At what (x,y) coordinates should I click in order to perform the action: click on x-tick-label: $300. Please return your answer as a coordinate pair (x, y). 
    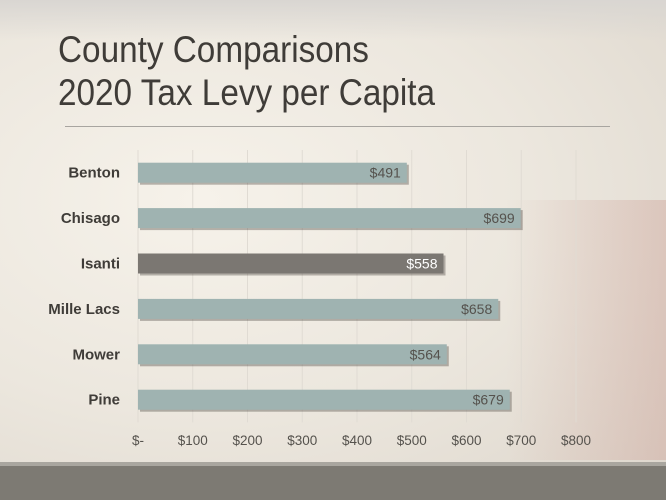
    Looking at the image, I should click on (302, 440).